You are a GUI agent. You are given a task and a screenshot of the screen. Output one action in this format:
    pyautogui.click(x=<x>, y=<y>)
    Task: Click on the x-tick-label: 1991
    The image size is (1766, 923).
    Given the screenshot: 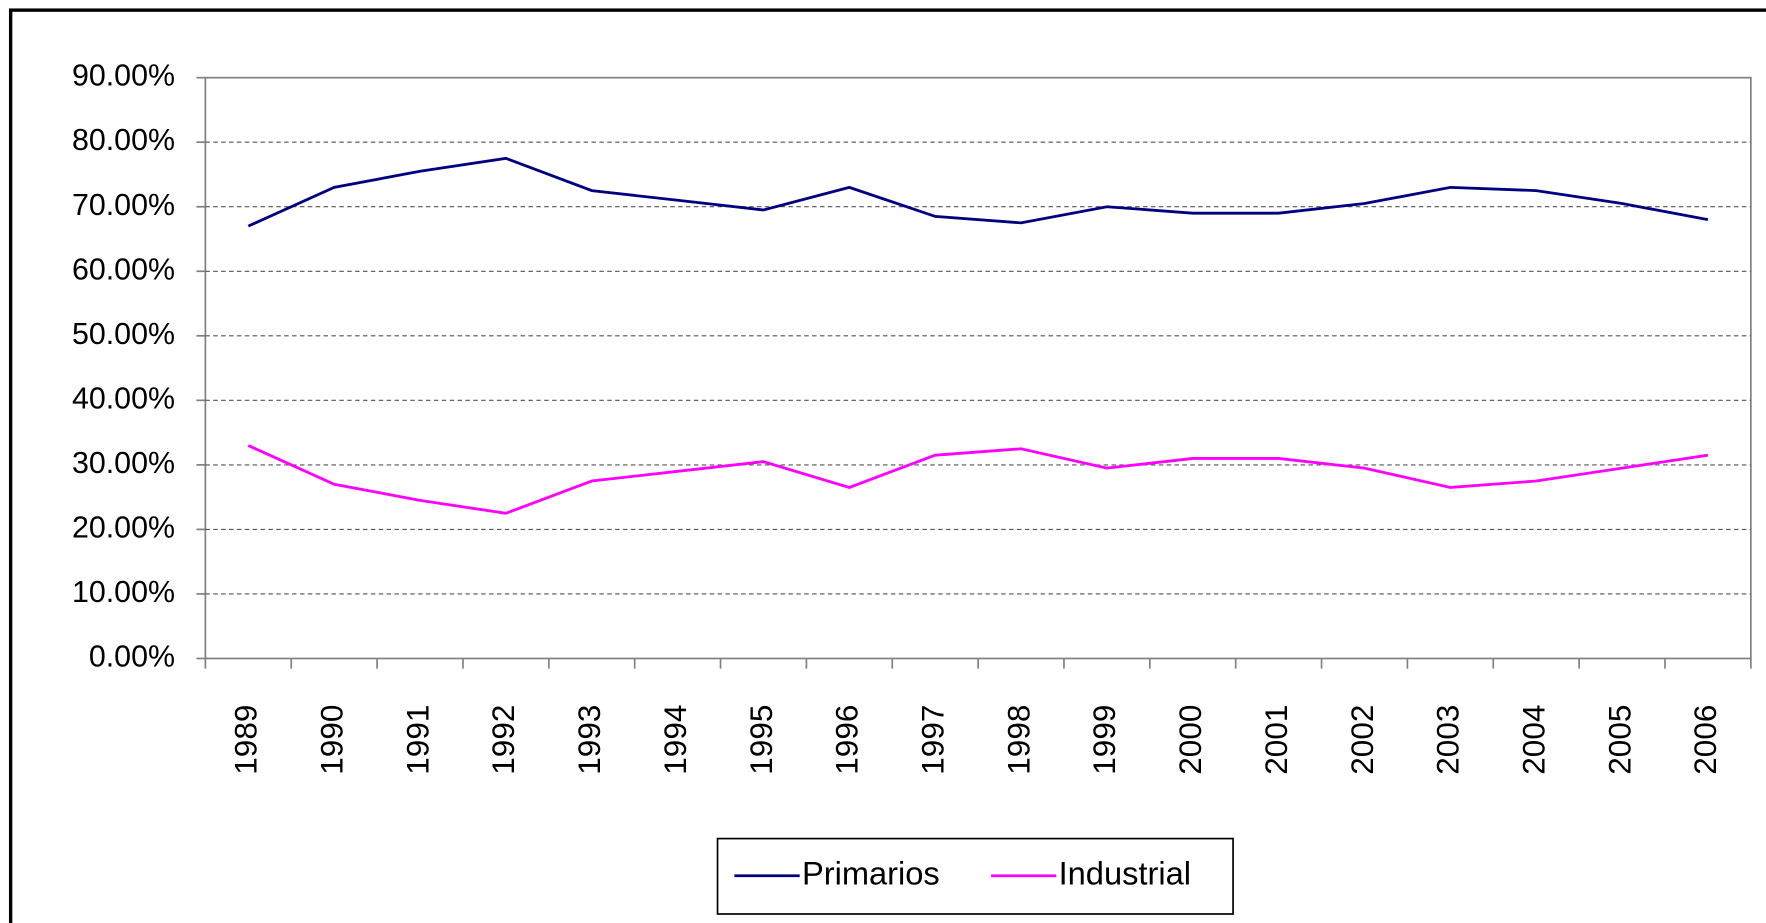 What is the action you would take?
    pyautogui.click(x=417, y=740)
    